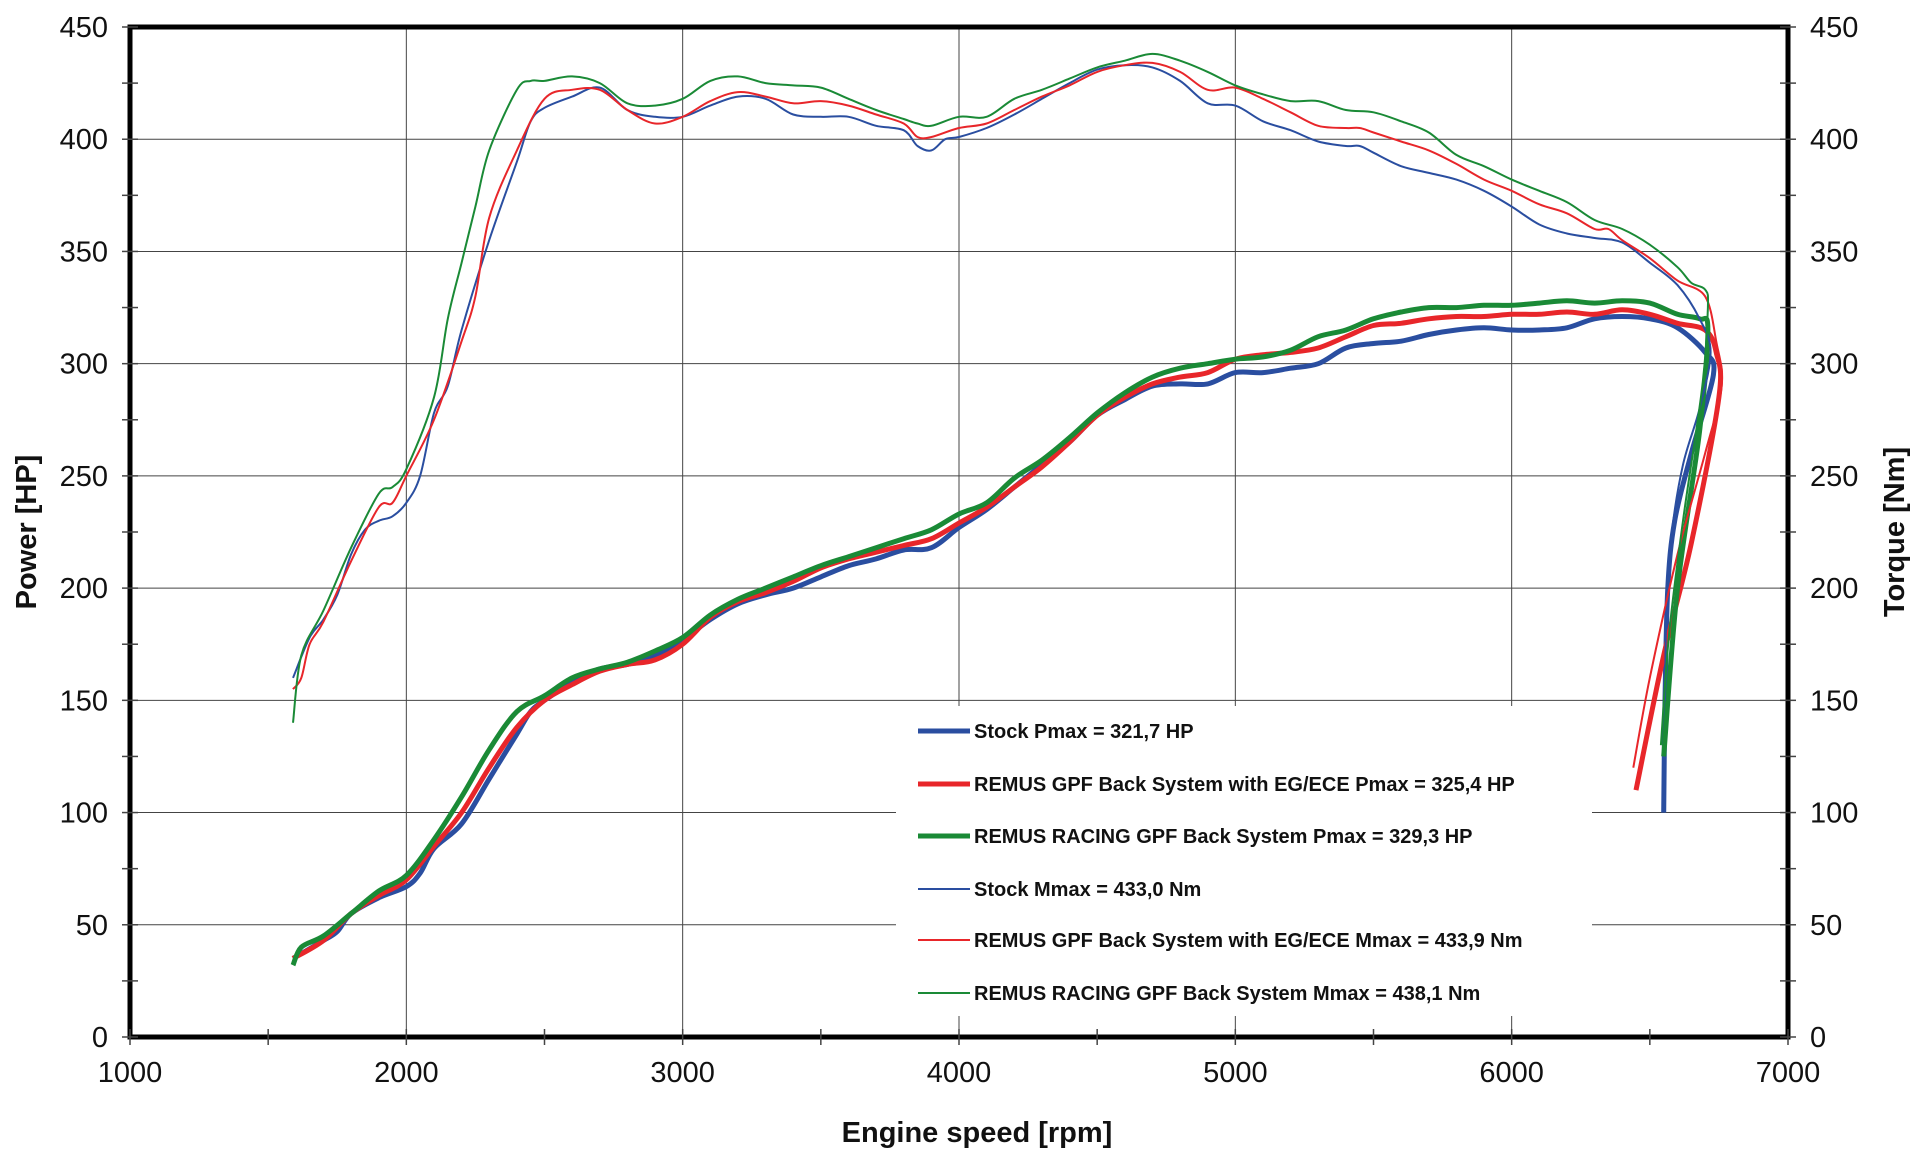  Describe the element at coordinates (406, 1073) in the screenshot. I see `x-tick-label: 2000` at that location.